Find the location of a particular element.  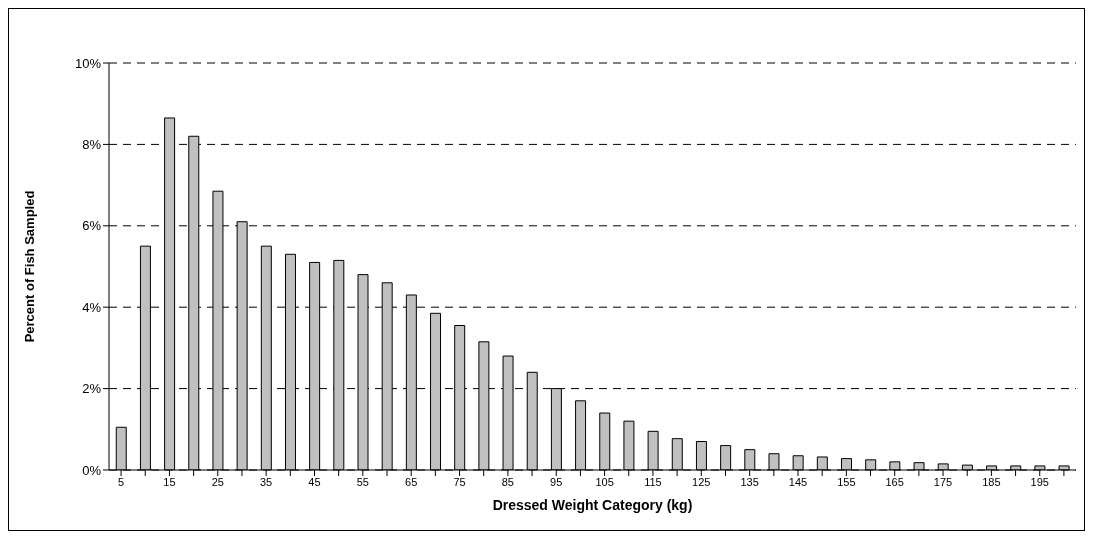

x-tick-label: 135 is located at coordinates (749, 481).